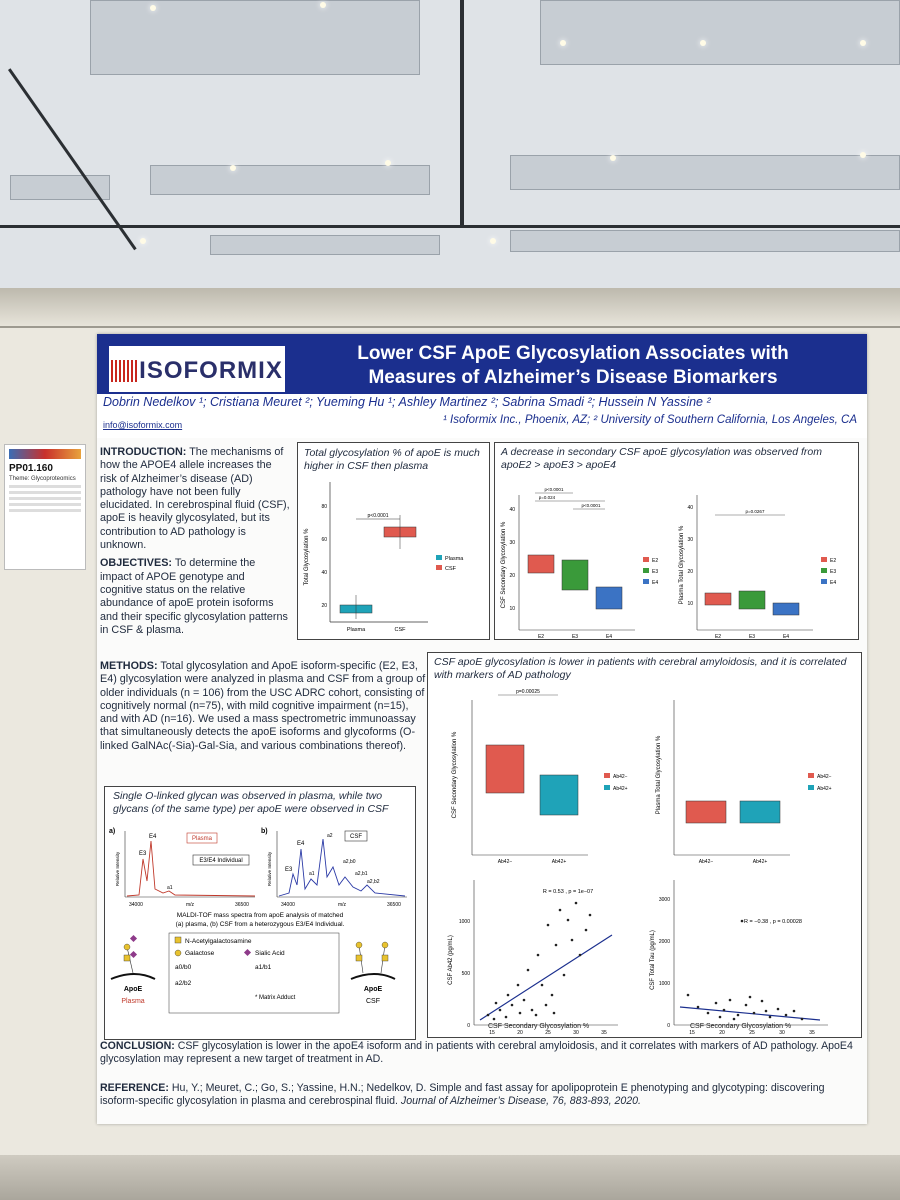 Image resolution: width=900 pixels, height=1200 pixels. Describe the element at coordinates (137, 1046) in the screenshot. I see `conclusion-heading: CONCLUSION:` at that location.